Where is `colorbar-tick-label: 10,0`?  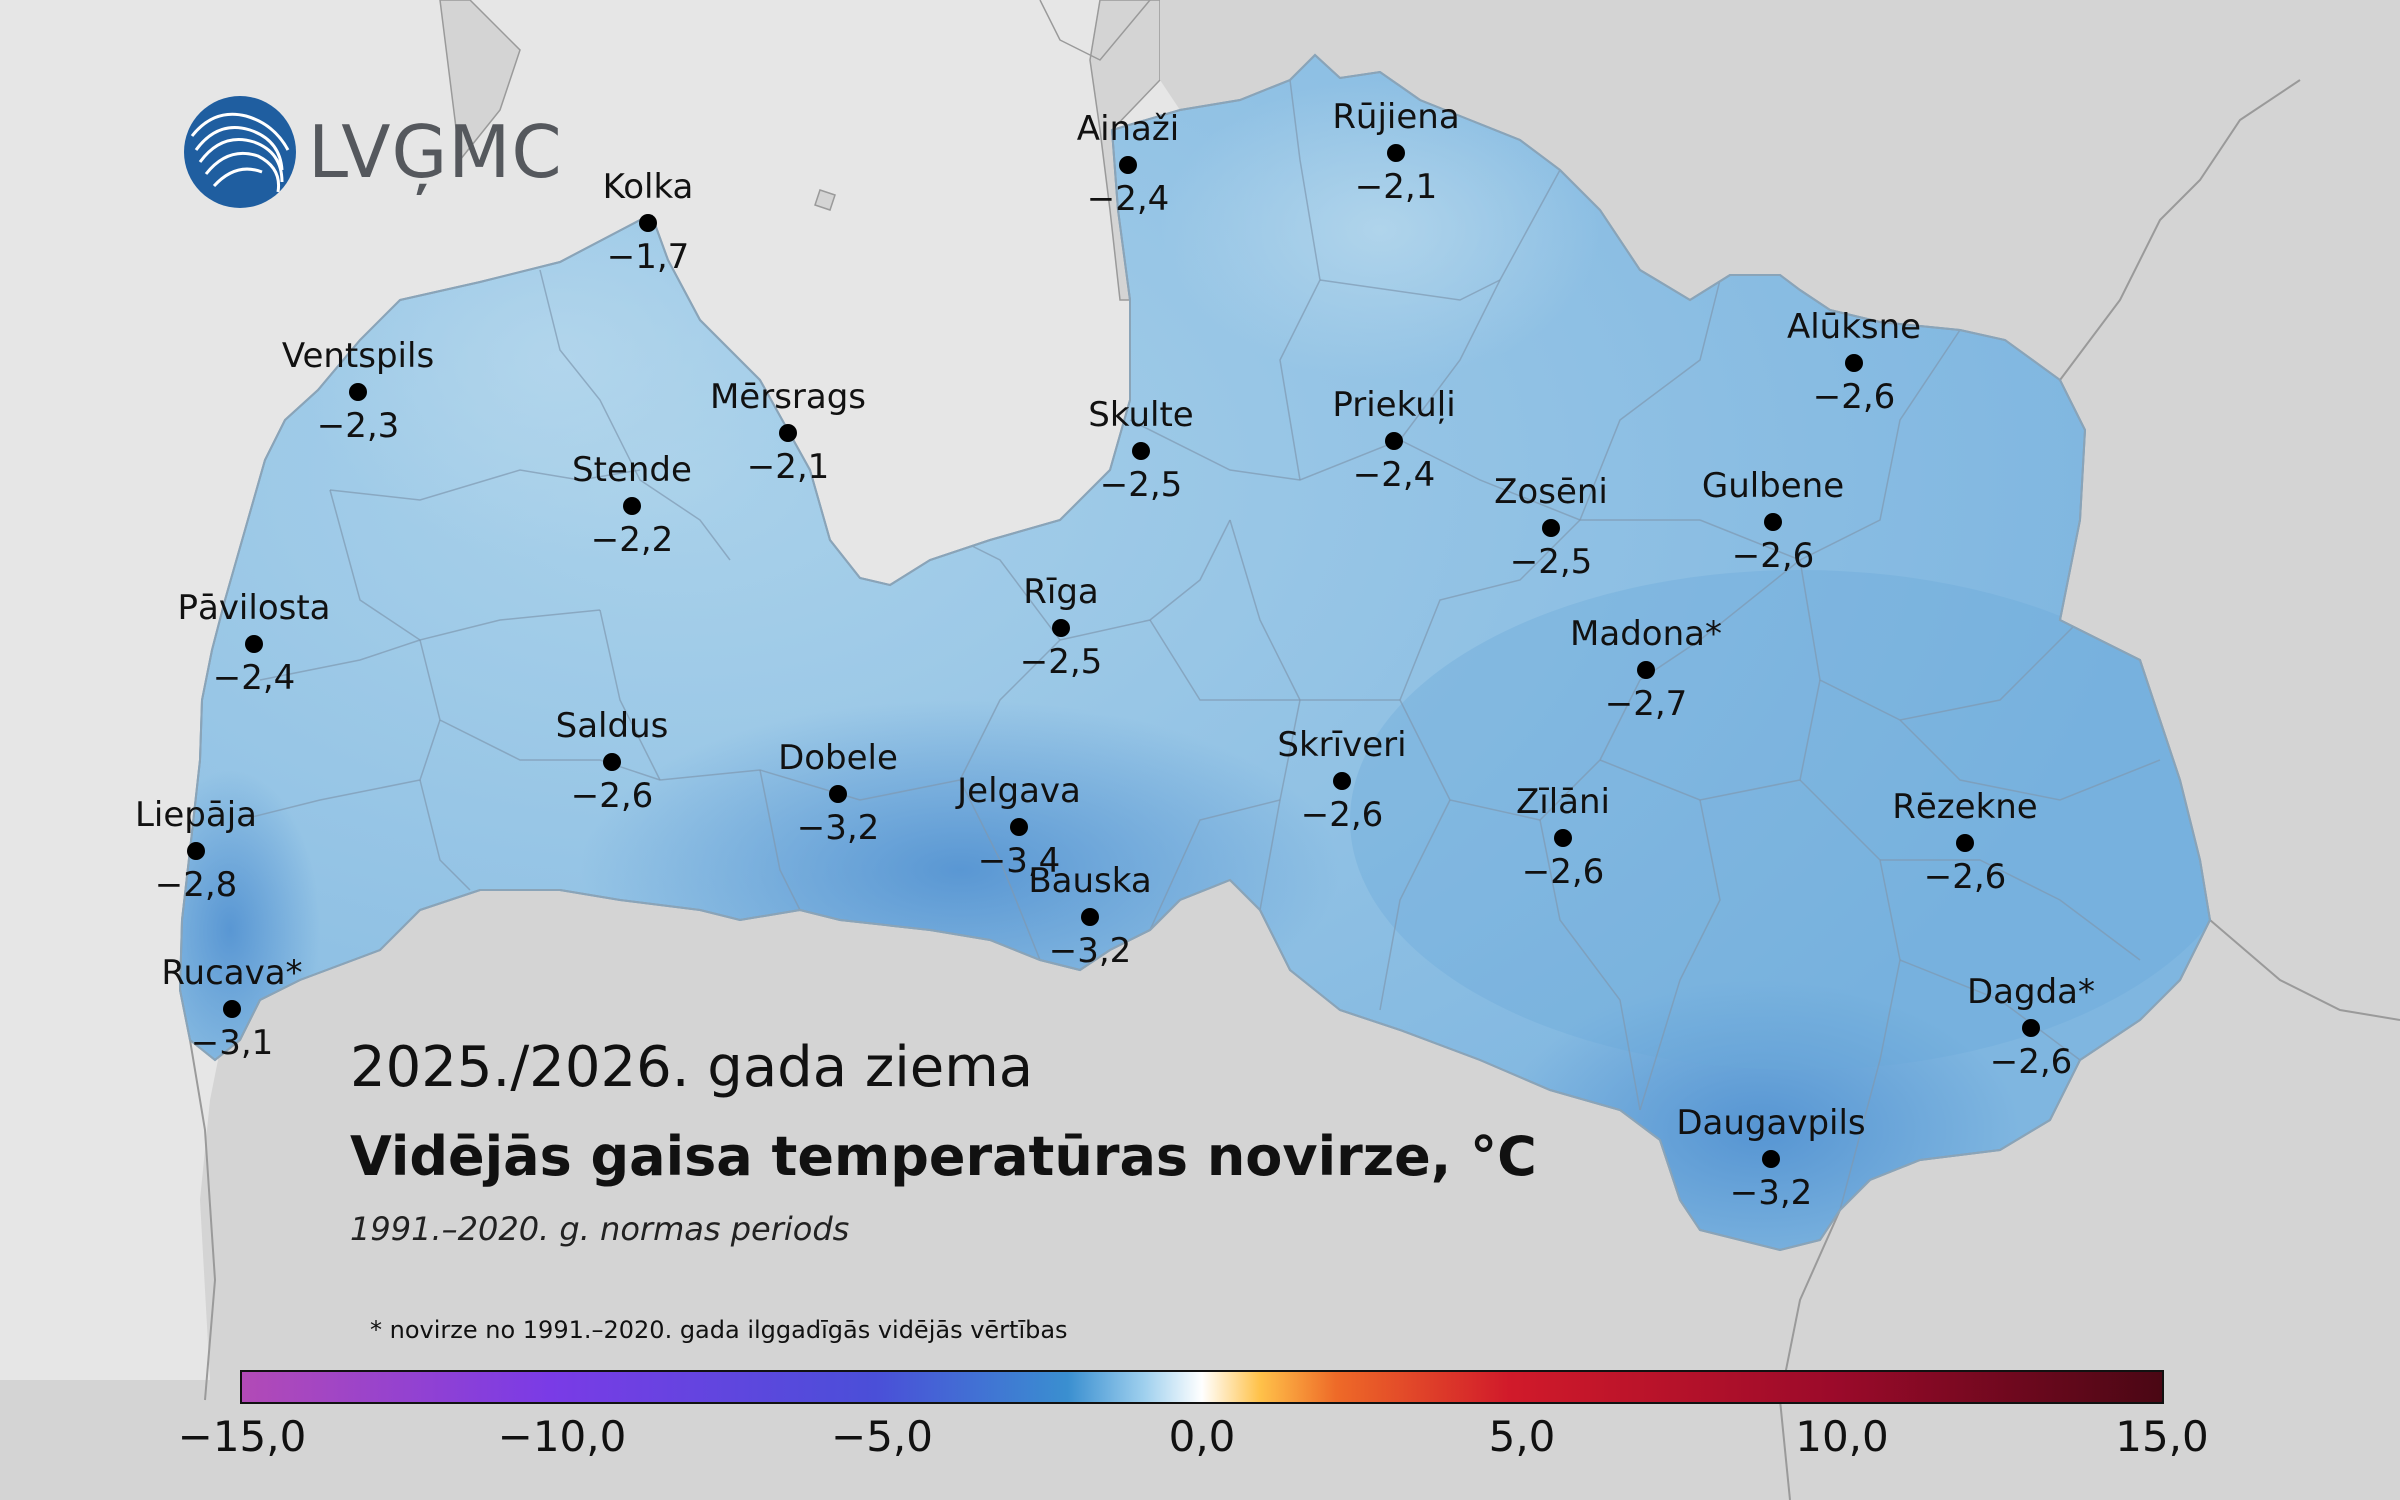 colorbar-tick-label: 10,0 is located at coordinates (1842, 1436).